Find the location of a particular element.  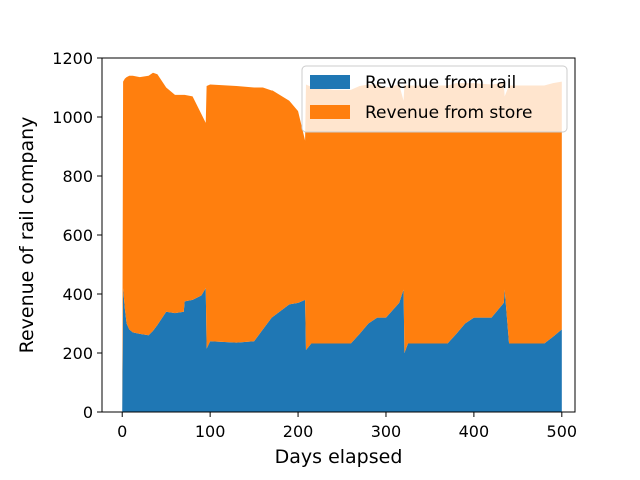

legend-swatch-store is located at coordinates (330, 112).